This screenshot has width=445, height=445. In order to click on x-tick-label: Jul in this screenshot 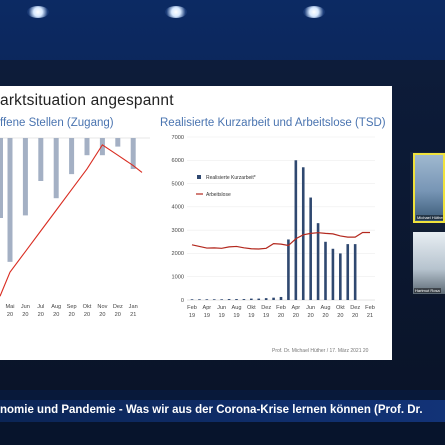, I will do `click(40, 307)`.